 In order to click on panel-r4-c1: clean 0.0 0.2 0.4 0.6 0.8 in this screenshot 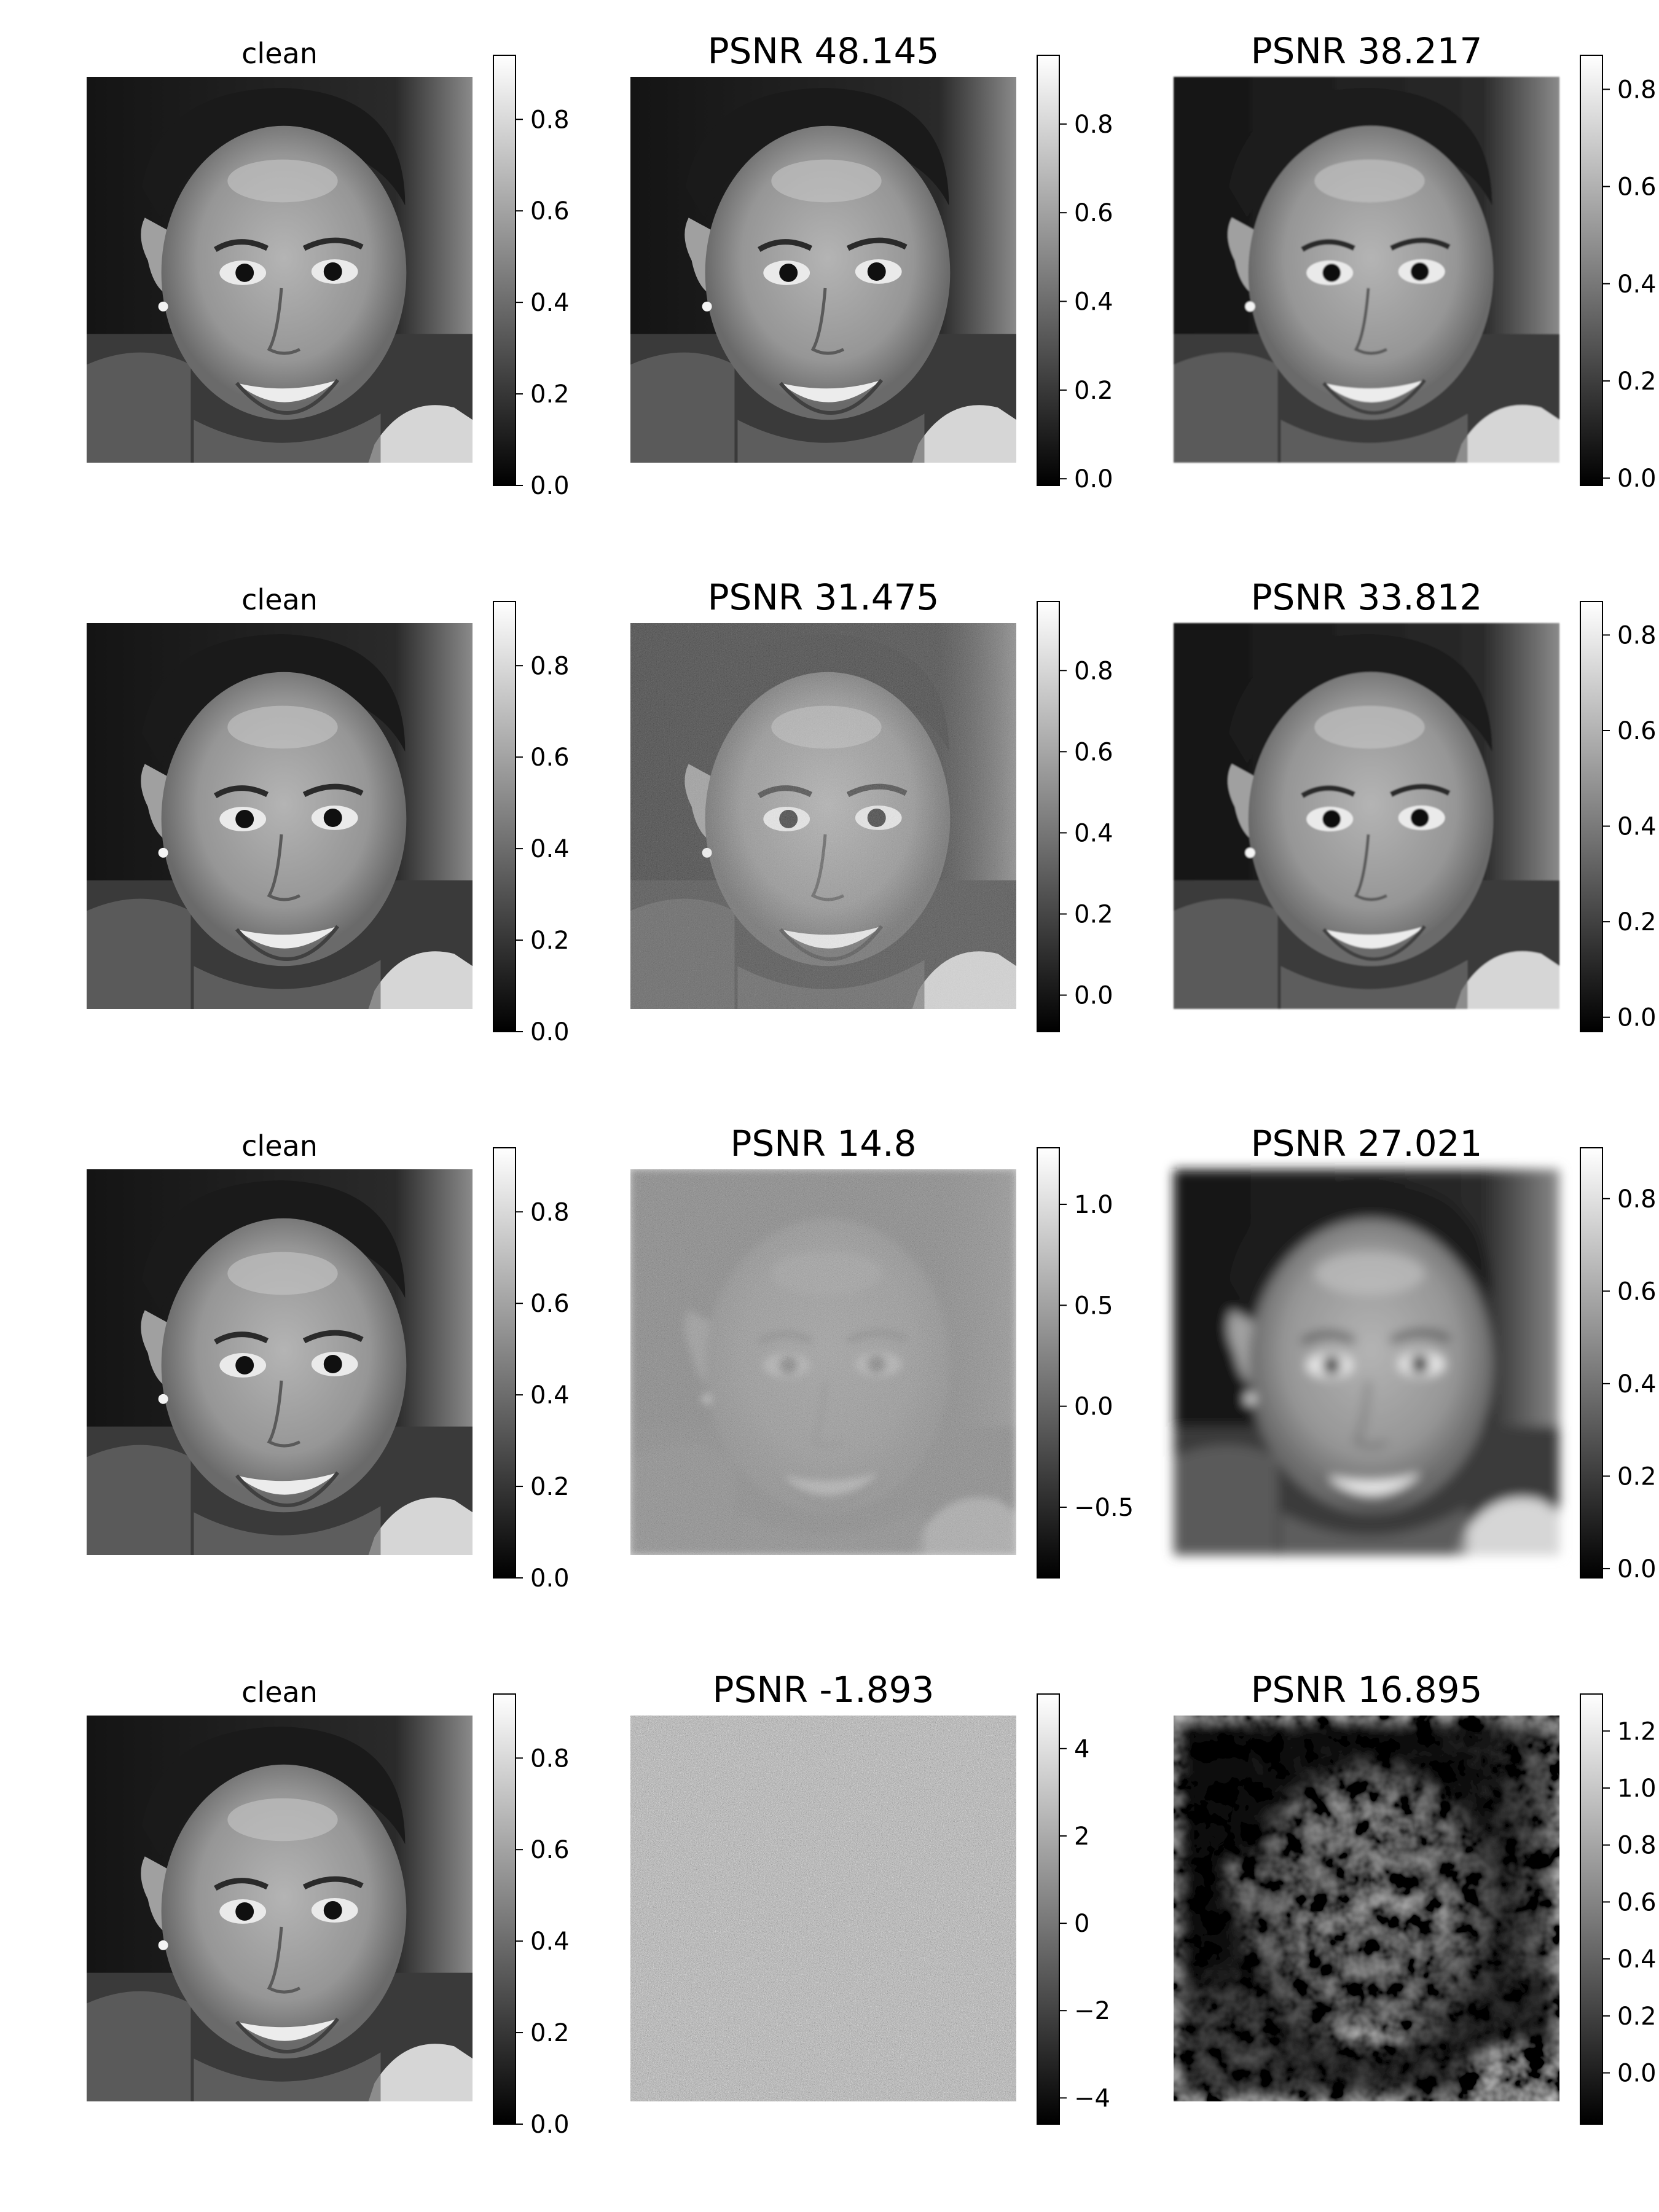, I will do `click(328, 1907)`.